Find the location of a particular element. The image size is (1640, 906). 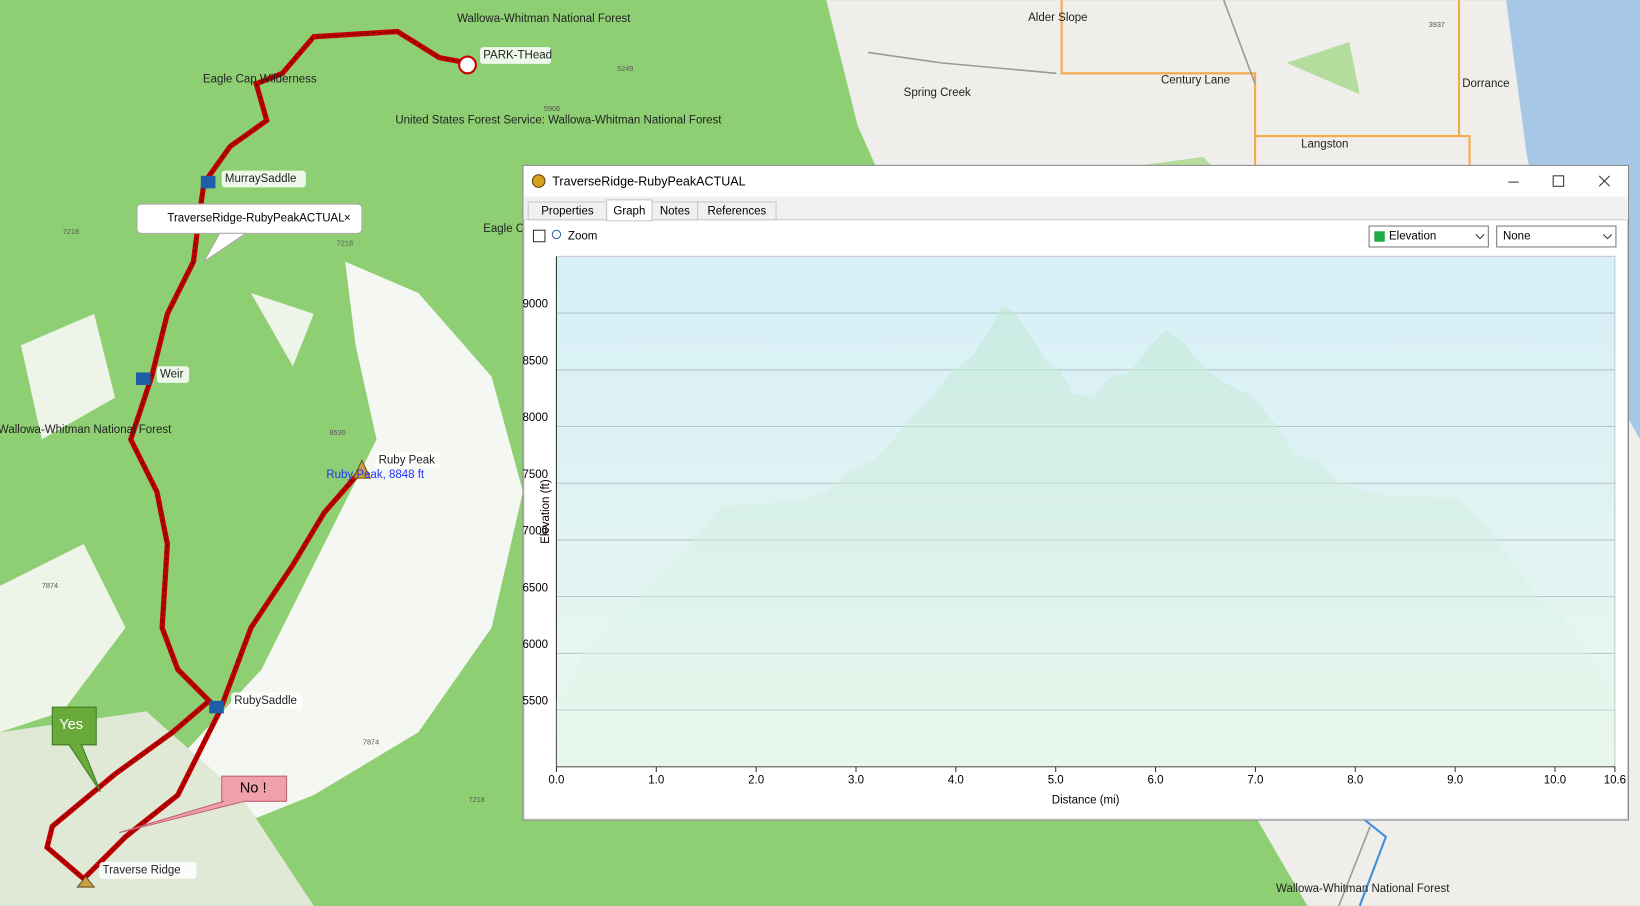

tooltip-close: × is located at coordinates (347, 219).